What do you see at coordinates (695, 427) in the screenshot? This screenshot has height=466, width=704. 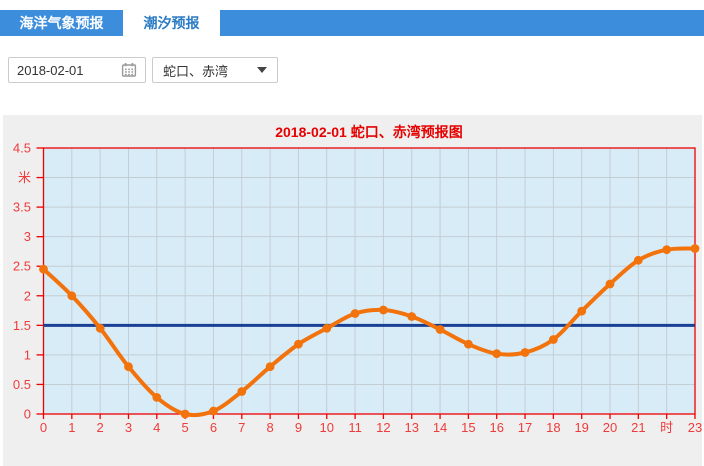 I see `x-tick-label: 23` at bounding box center [695, 427].